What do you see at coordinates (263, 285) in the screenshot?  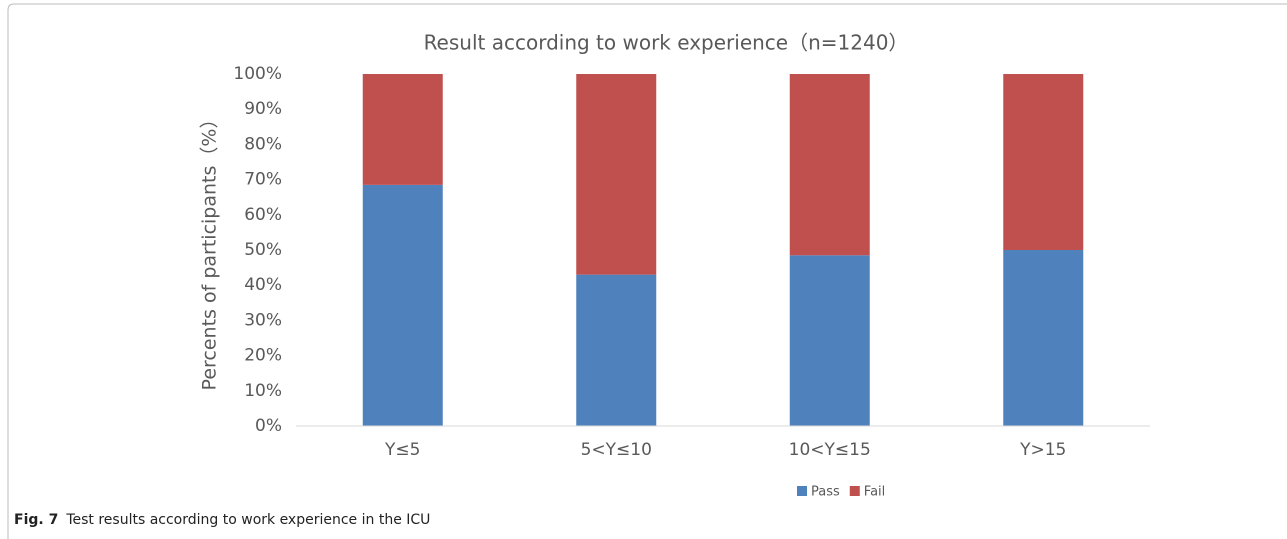 I see `y-tick-label: 40%` at bounding box center [263, 285].